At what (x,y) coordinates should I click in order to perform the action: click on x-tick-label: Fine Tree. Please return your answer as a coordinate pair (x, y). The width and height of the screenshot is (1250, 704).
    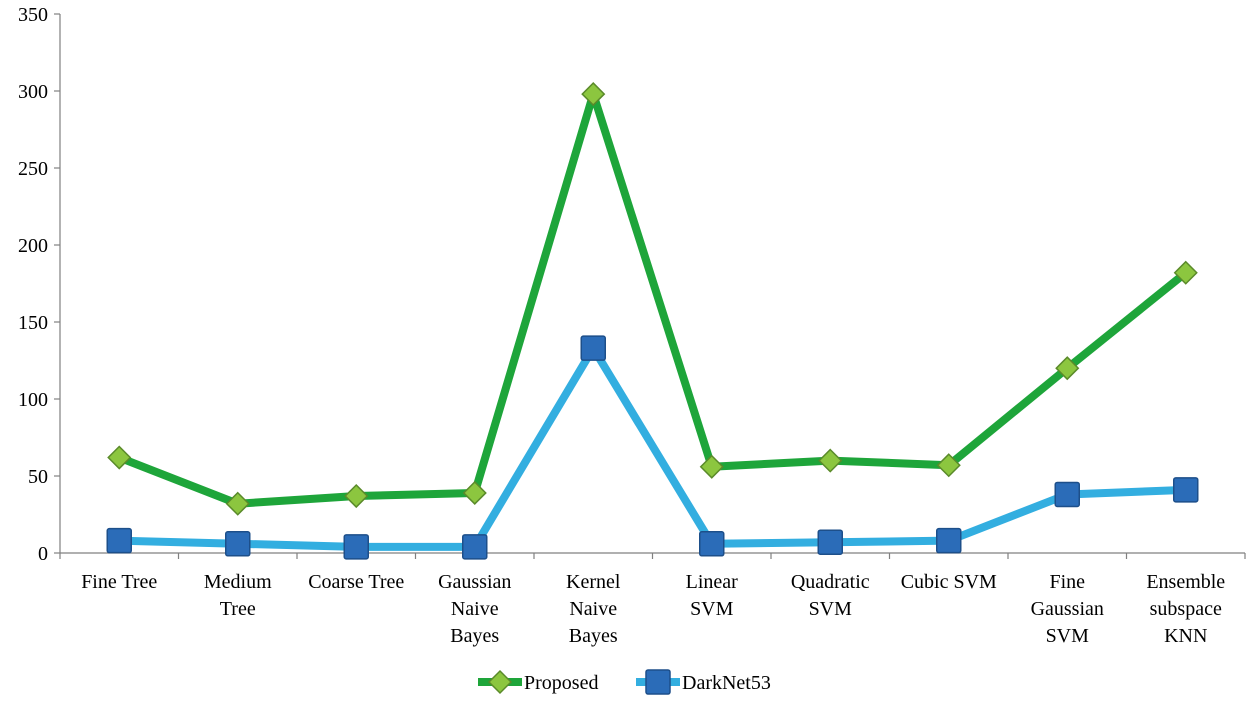
    Looking at the image, I should click on (119, 582).